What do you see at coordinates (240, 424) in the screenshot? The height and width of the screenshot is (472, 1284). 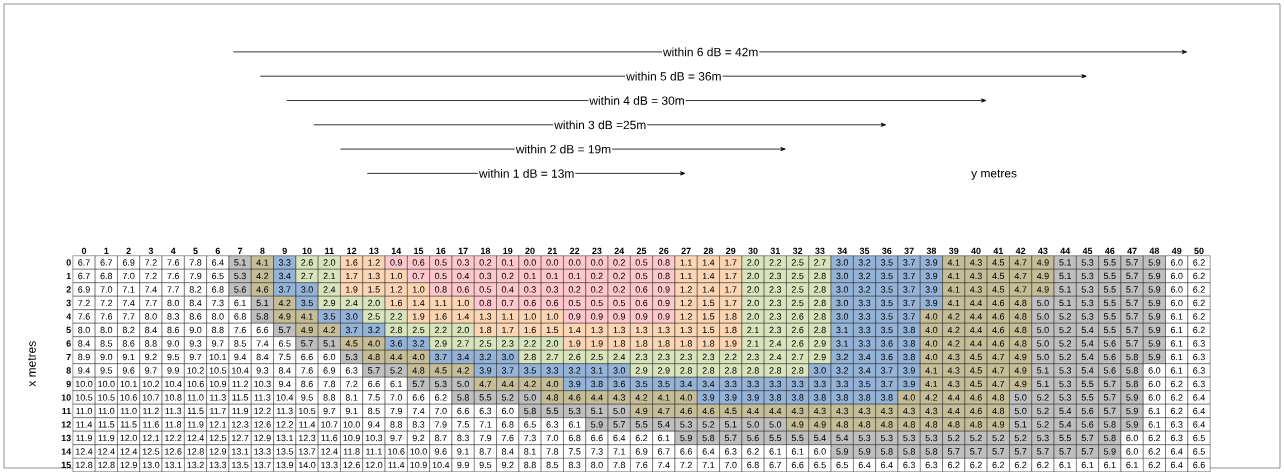 I see `data-label: 12.3` at bounding box center [240, 424].